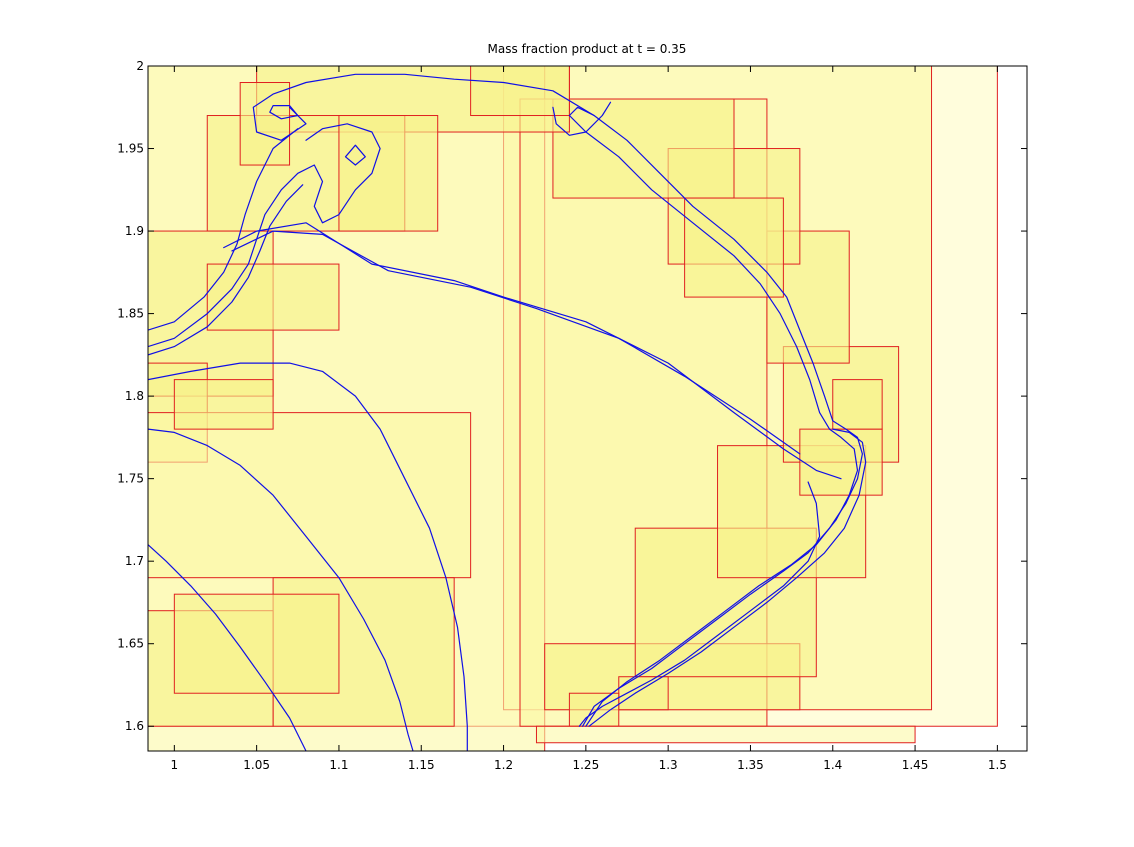 Image resolution: width=1134 pixels, height=847 pixels. Describe the element at coordinates (140, 66) in the screenshot. I see `y-tick-label: 2` at that location.